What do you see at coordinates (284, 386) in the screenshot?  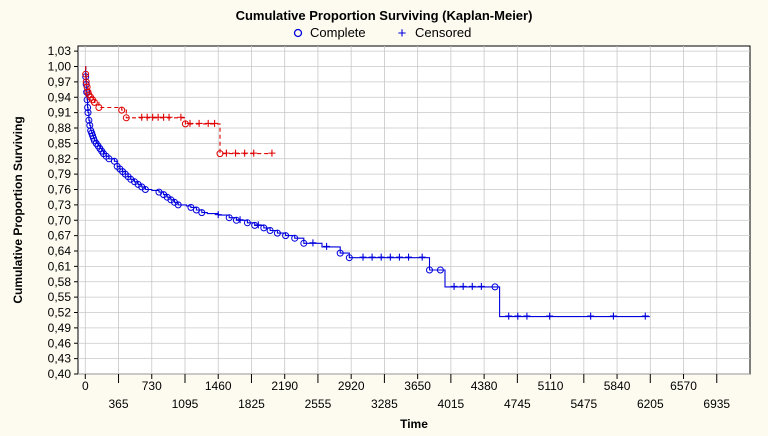 I see `x-tick-label: 2190` at bounding box center [284, 386].